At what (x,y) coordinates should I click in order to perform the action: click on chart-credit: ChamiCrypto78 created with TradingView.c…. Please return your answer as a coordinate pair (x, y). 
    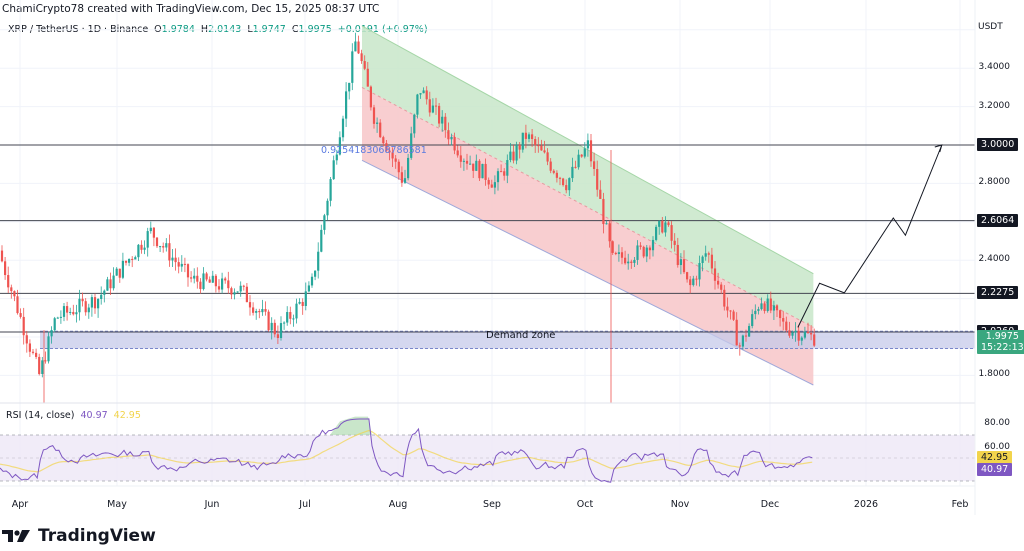
    Looking at the image, I should click on (191, 9).